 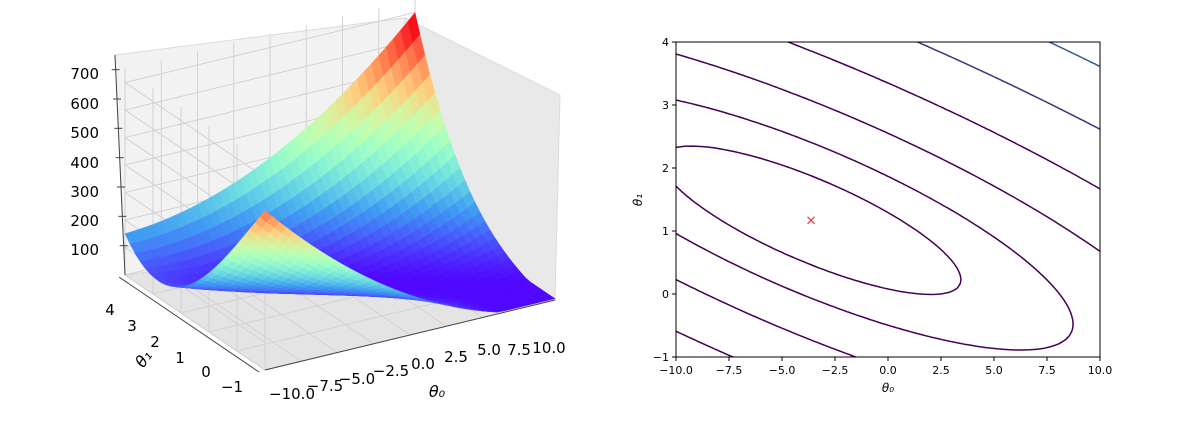 What do you see at coordinates (994, 370) in the screenshot?
I see `x-tick-label: 5.0` at bounding box center [994, 370].